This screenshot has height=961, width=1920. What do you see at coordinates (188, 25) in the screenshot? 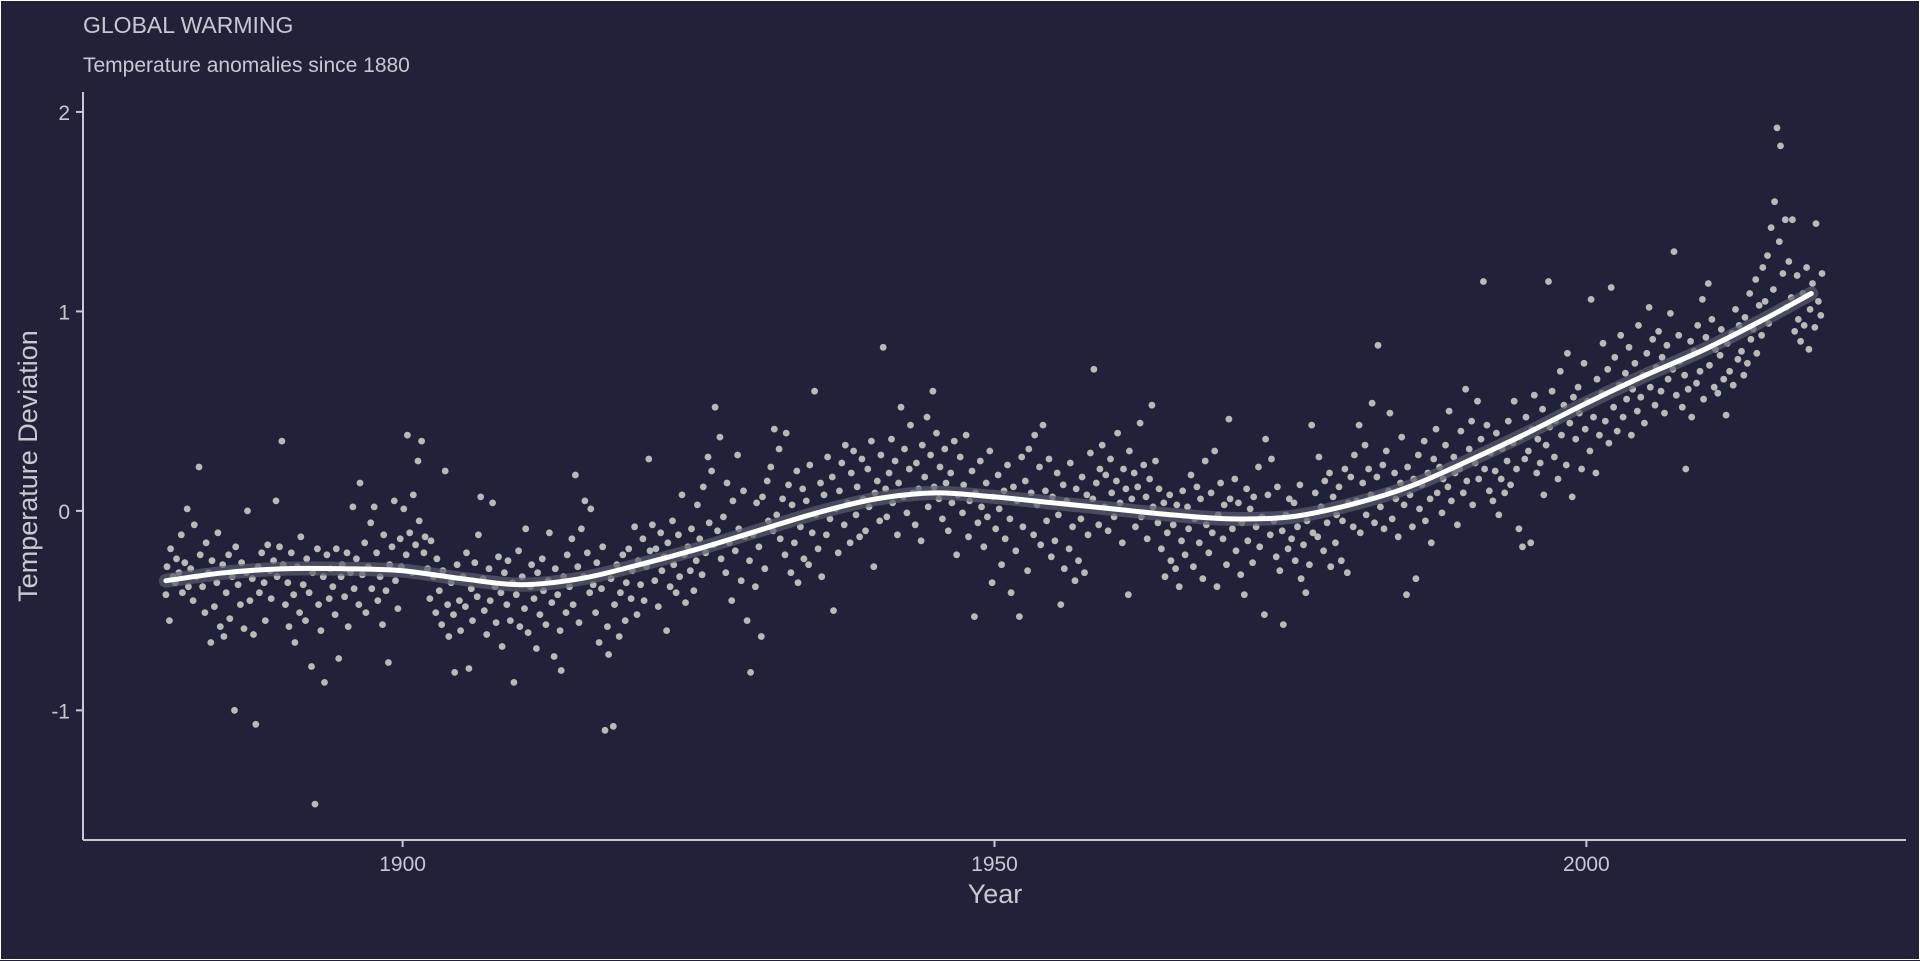
I see `chart-title: GLOBAL WARMING` at bounding box center [188, 25].